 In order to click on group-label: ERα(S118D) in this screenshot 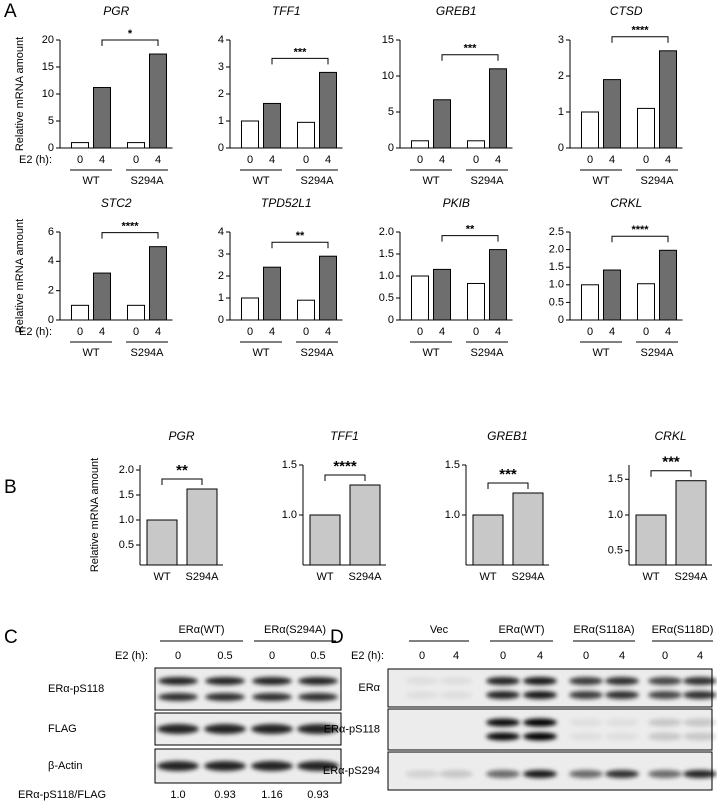, I will do `click(683, 630)`.